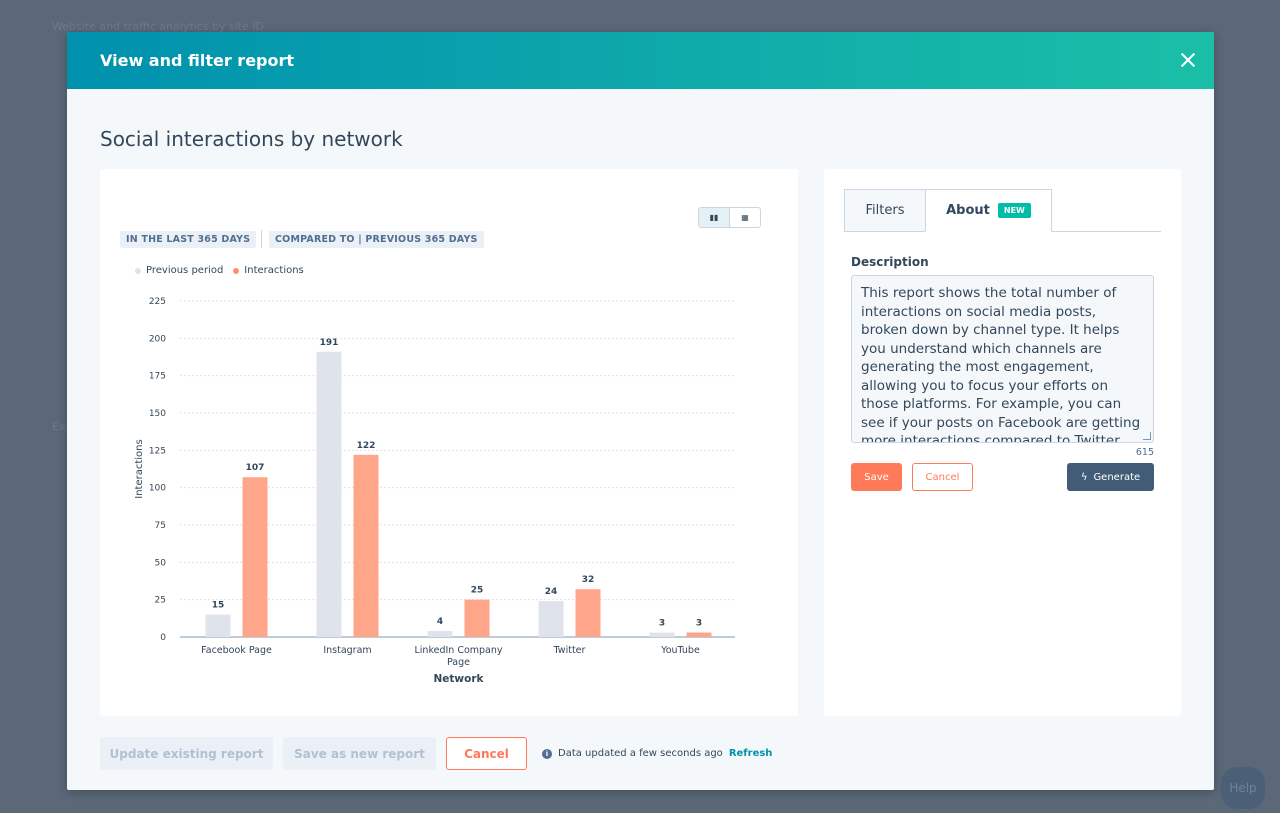 Image resolution: width=1280 pixels, height=813 pixels. What do you see at coordinates (160, 526) in the screenshot?
I see `y-tick-label: 75` at bounding box center [160, 526].